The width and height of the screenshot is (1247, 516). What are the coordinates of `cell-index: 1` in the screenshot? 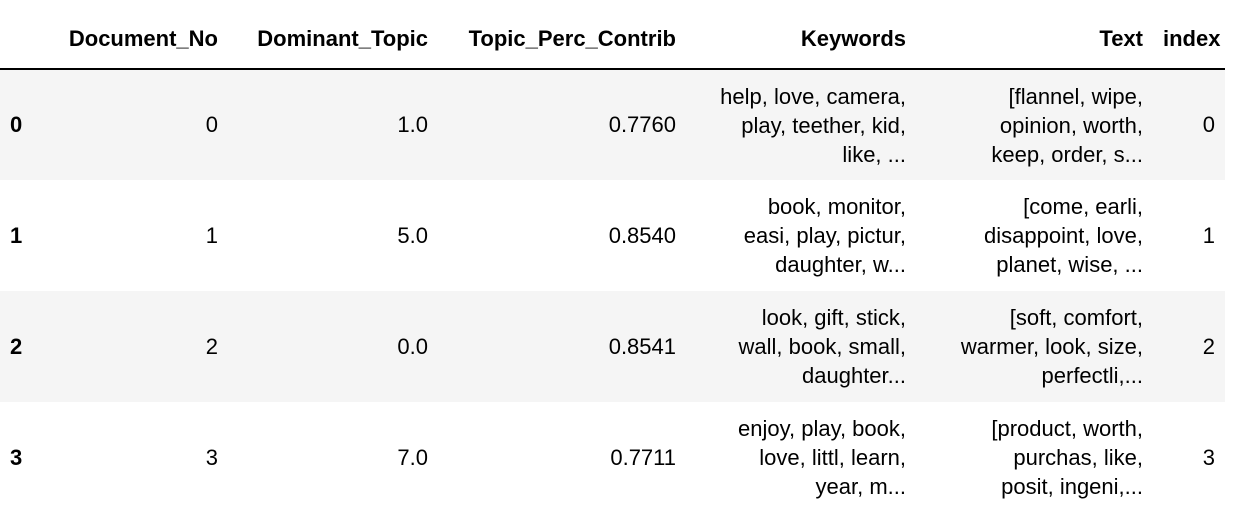 It's located at (1208, 235).